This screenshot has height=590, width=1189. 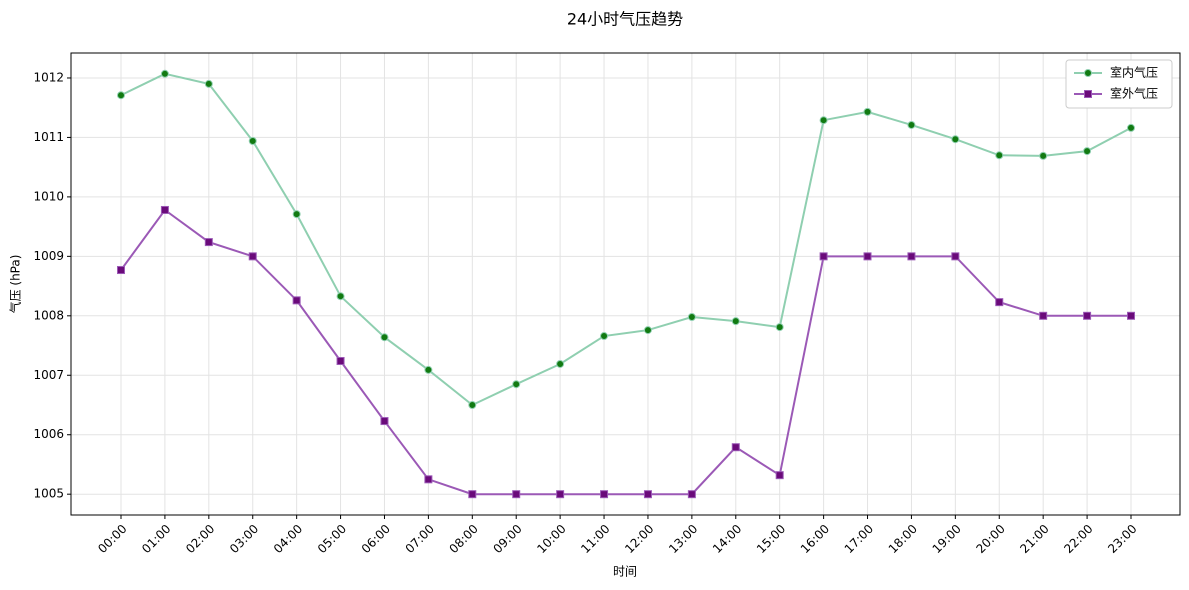 I want to click on chart-title: 24小时气压趋势, so click(x=625, y=19).